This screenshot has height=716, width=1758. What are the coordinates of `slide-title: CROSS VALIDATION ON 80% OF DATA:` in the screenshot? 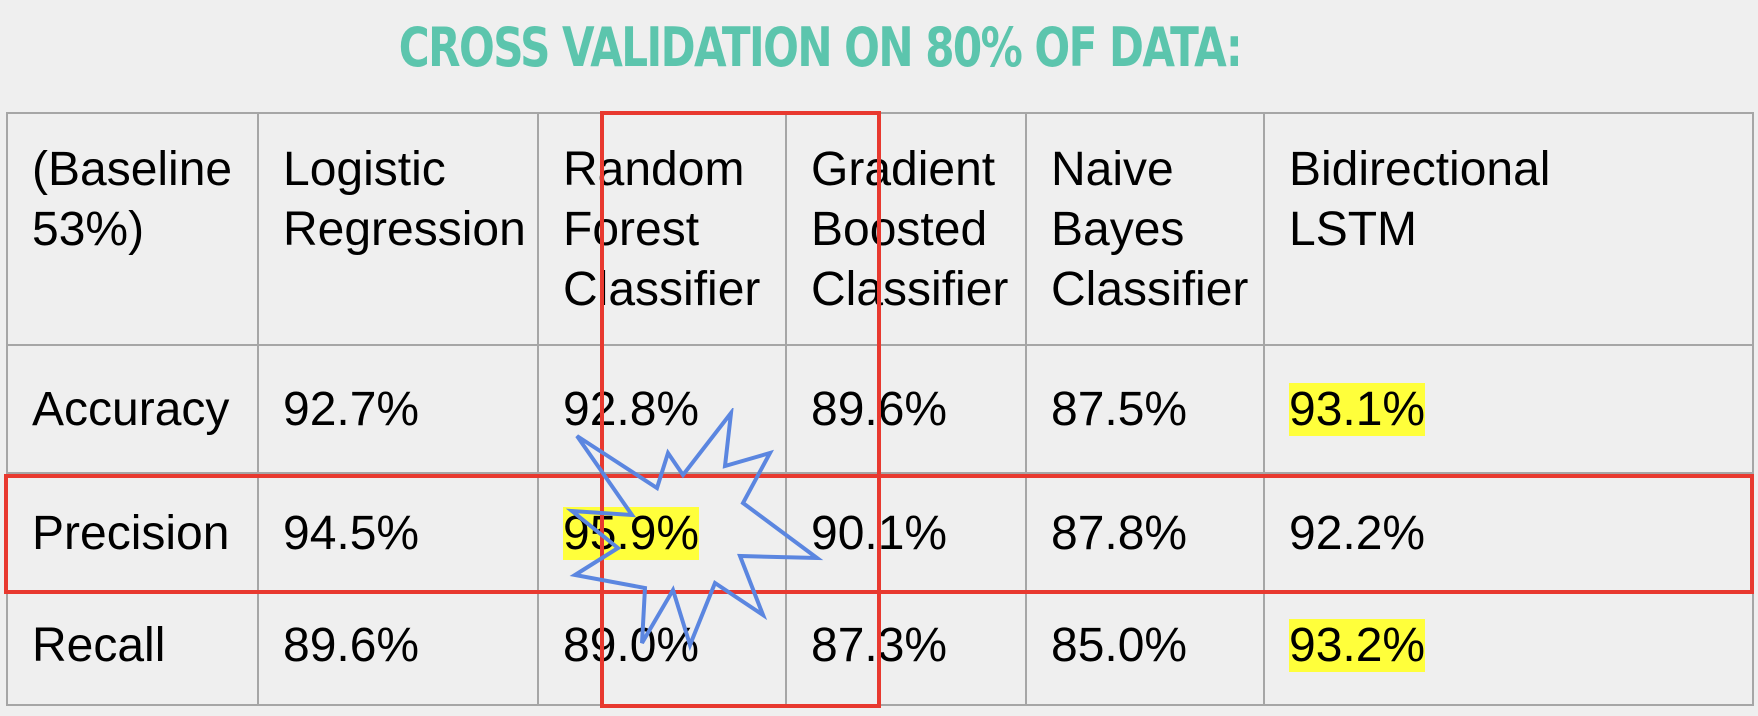 It's located at (820, 47).